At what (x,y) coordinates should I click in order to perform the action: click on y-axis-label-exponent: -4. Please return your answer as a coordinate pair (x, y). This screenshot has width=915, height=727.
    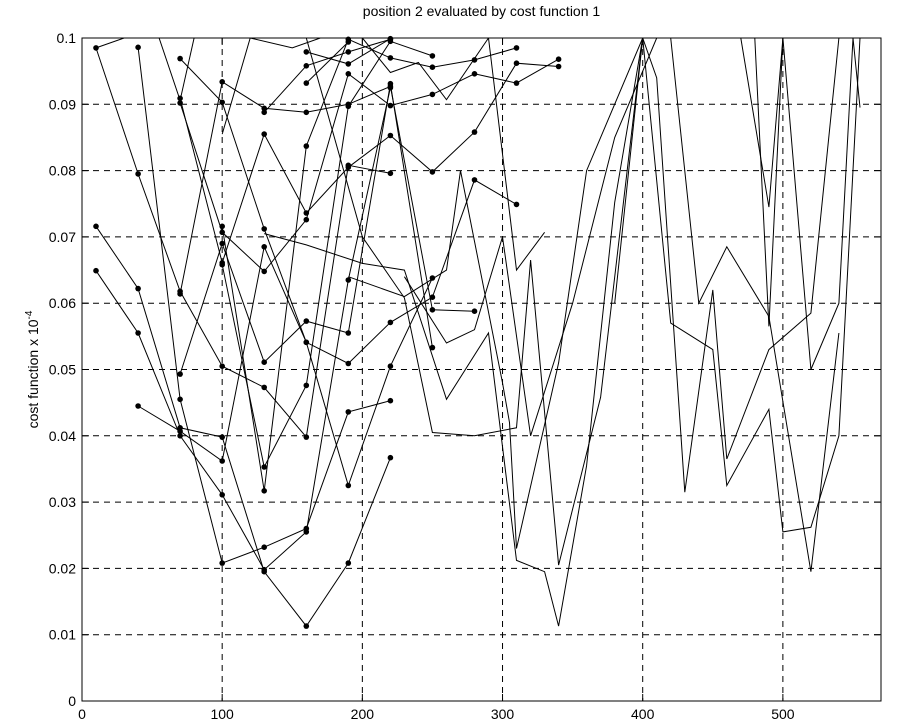
    Looking at the image, I should click on (29, 314).